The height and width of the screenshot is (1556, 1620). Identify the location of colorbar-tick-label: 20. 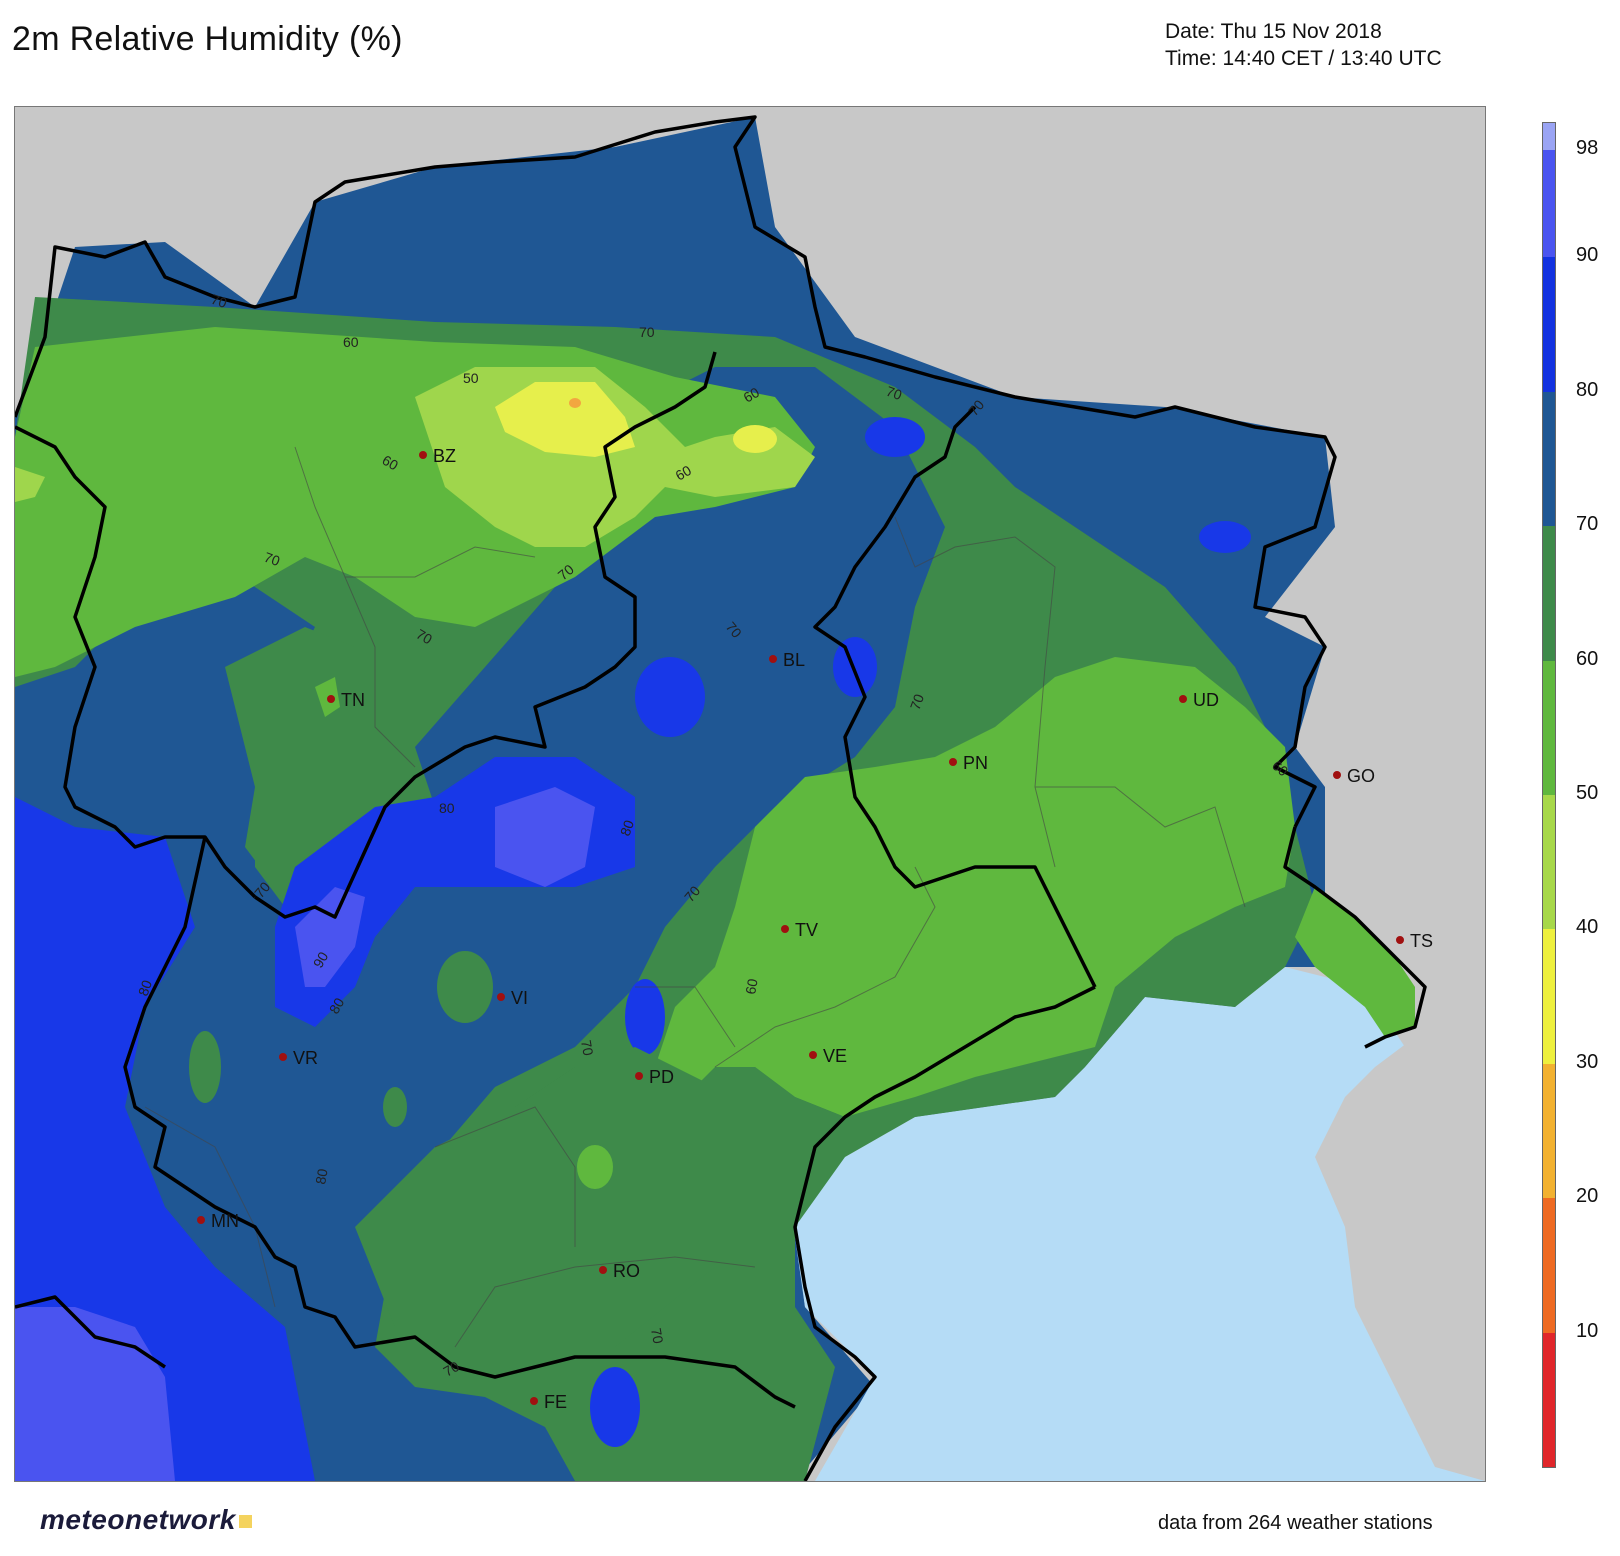
(1587, 1196).